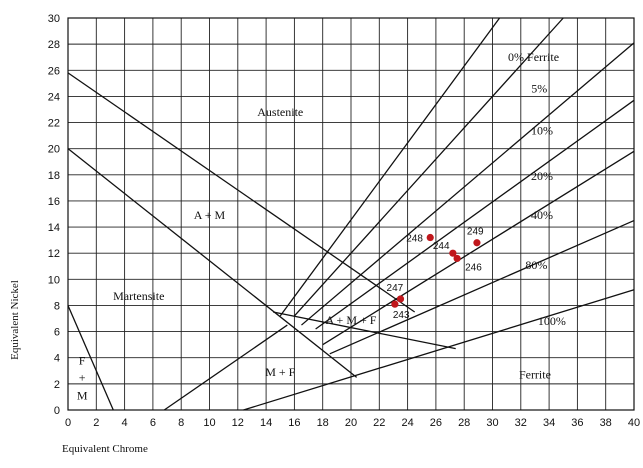 Image resolution: width=643 pixels, height=468 pixels. What do you see at coordinates (395, 288) in the screenshot?
I see `data-point-label: 247` at bounding box center [395, 288].